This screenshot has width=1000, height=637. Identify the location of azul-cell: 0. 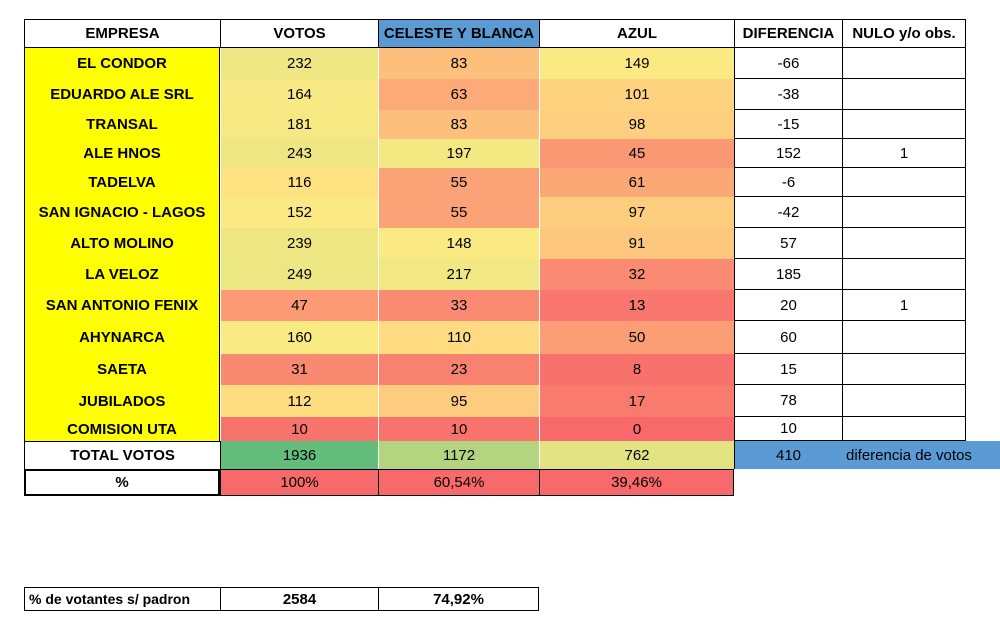
(636, 429).